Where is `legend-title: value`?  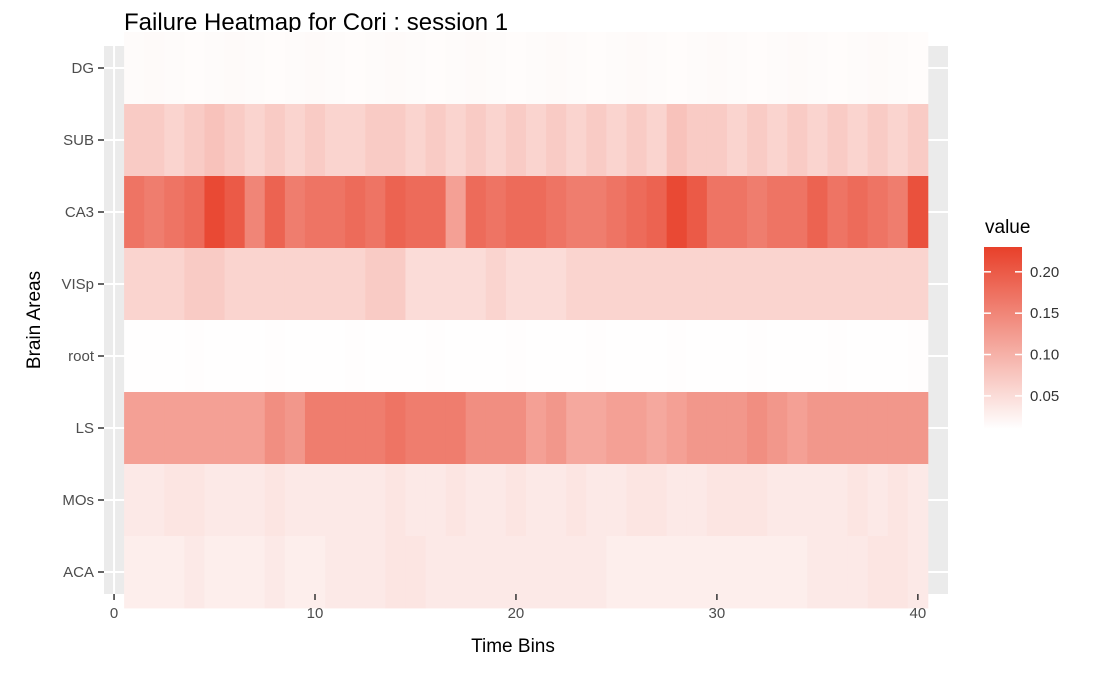 legend-title: value is located at coordinates (1007, 227).